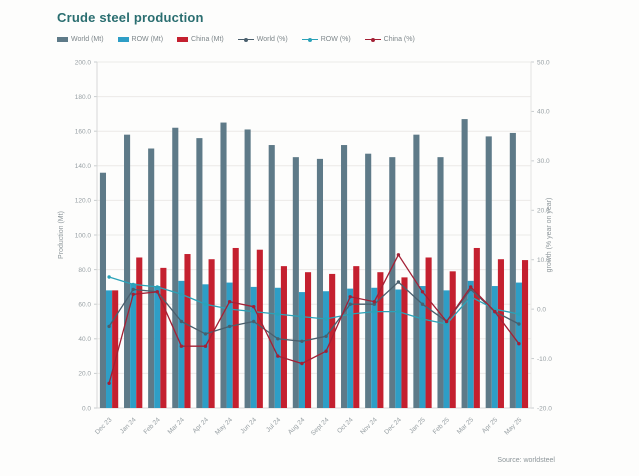 Image resolution: width=639 pixels, height=476 pixels. I want to click on legend-item-china: China (%), so click(389, 39).